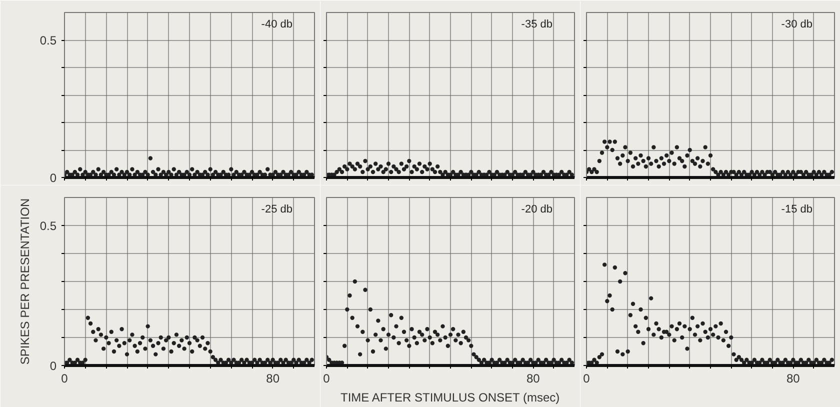 This screenshot has height=407, width=840. What do you see at coordinates (797, 24) in the screenshot?
I see `text: -30 db` at bounding box center [797, 24].